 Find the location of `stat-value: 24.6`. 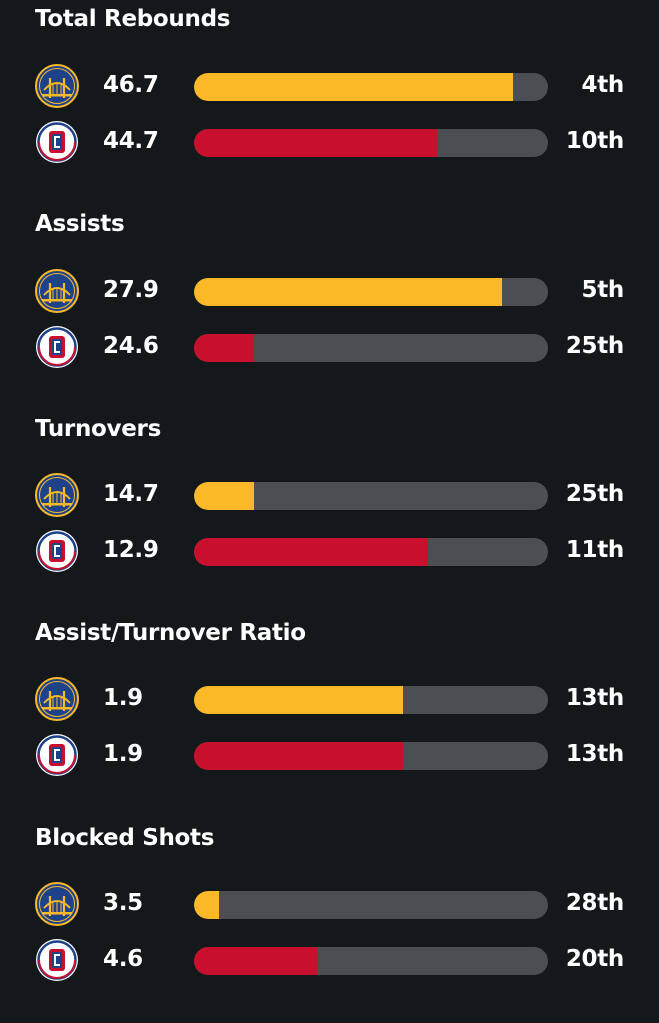

stat-value: 24.6 is located at coordinates (131, 346).